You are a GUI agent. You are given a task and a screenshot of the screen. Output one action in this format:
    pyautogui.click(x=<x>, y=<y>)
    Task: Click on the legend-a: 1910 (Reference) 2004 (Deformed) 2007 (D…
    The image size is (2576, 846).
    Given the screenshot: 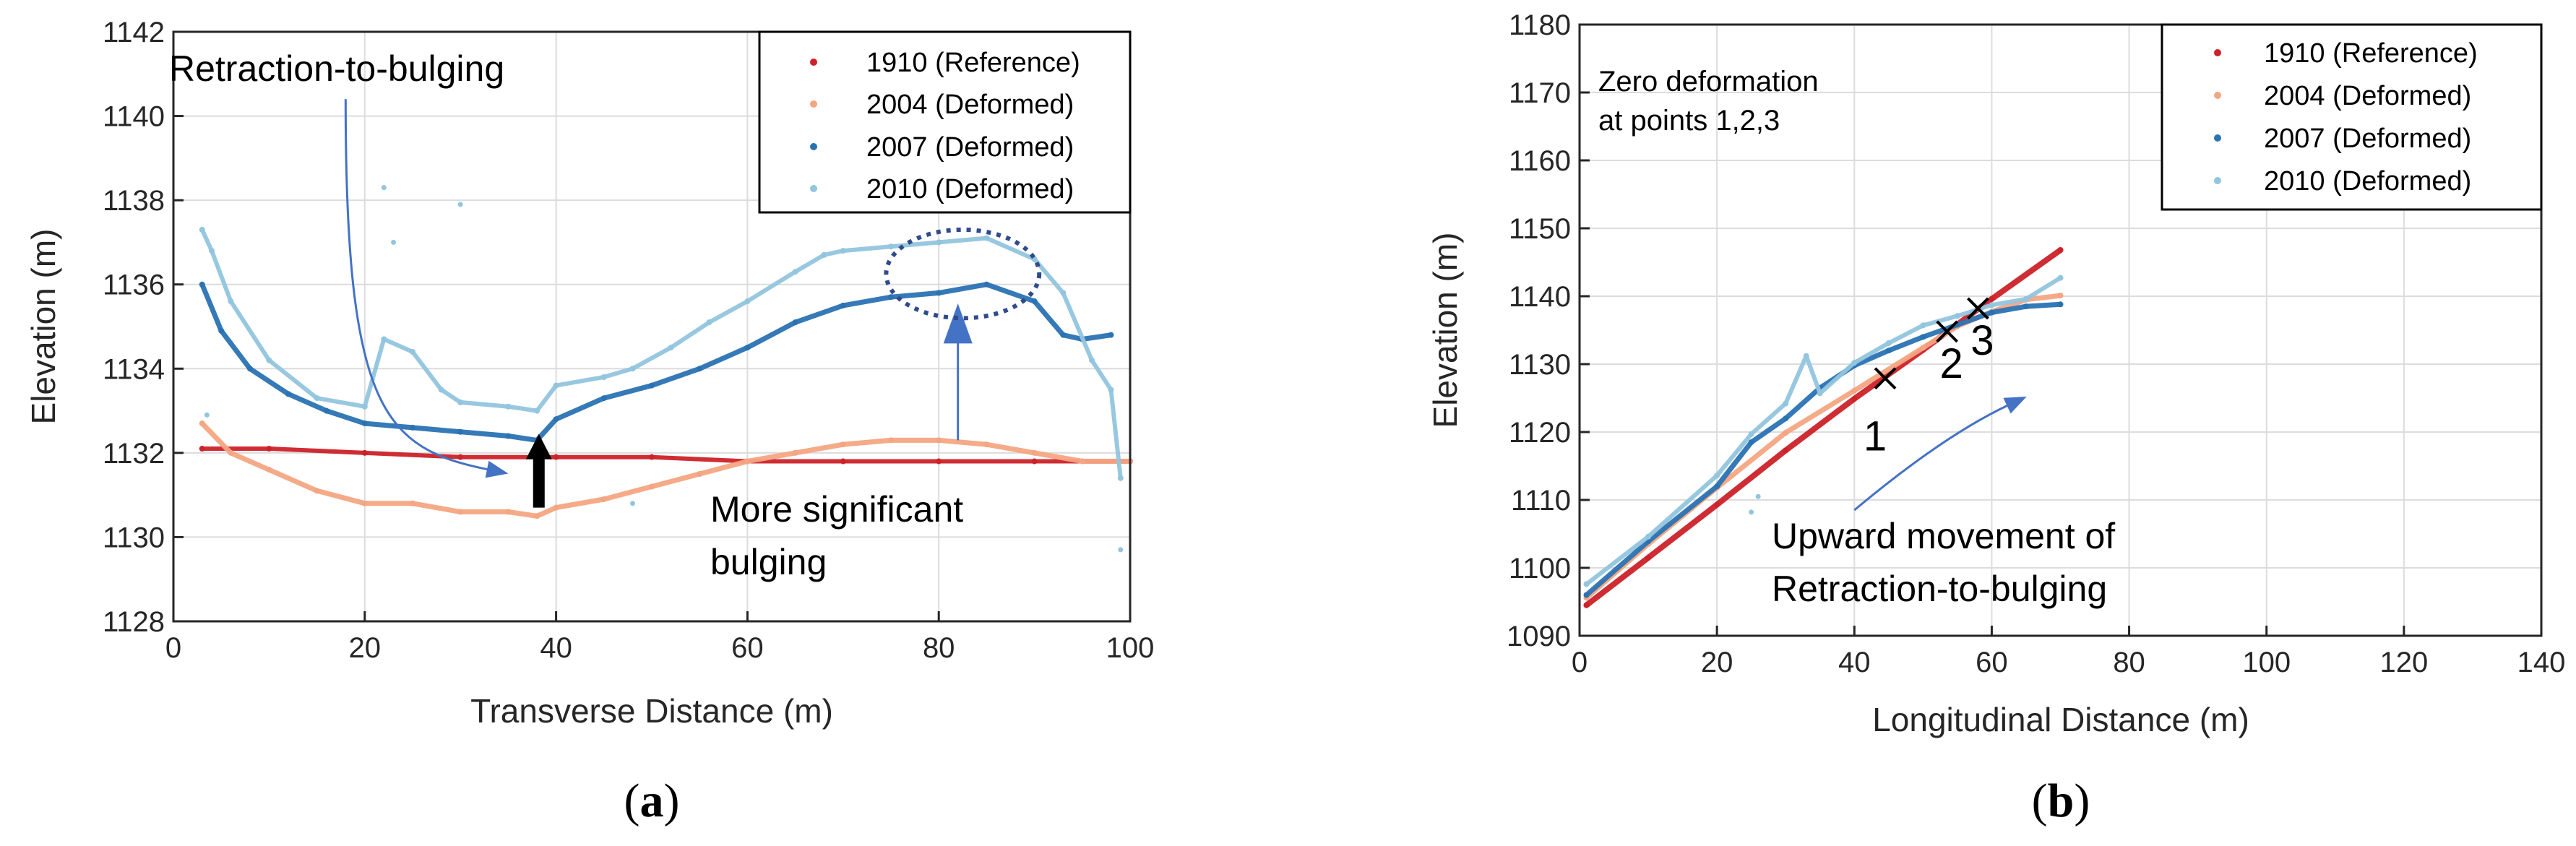 What is the action you would take?
    pyautogui.click(x=945, y=122)
    